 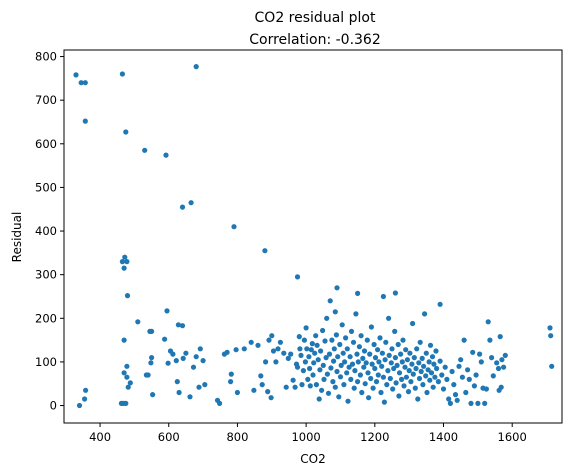 I want to click on x-tick-label: 600, so click(x=169, y=437).